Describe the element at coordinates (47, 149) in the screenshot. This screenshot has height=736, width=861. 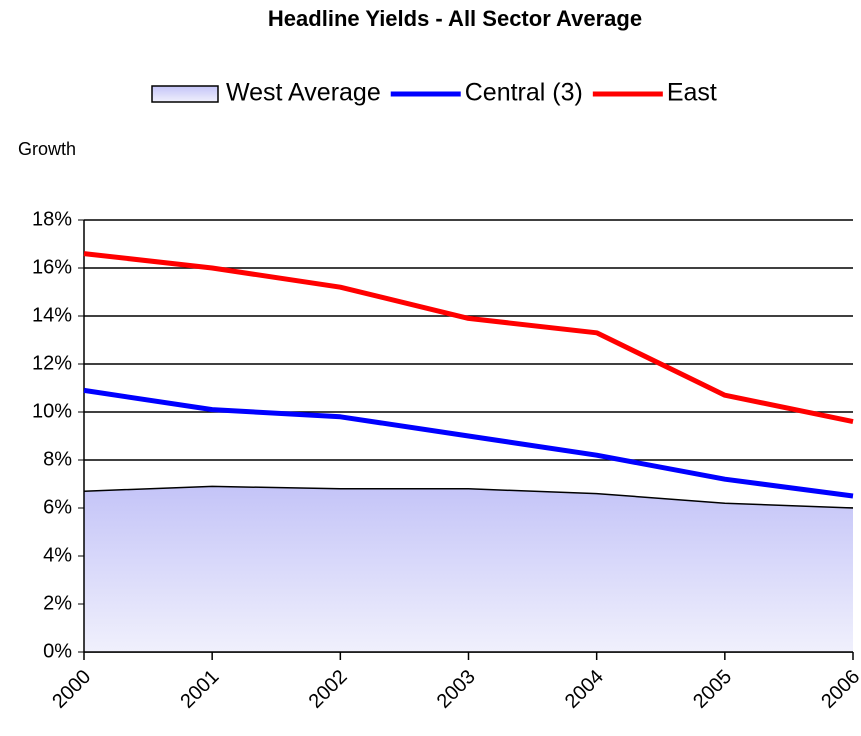
I see `y-axis-label: Growth` at that location.